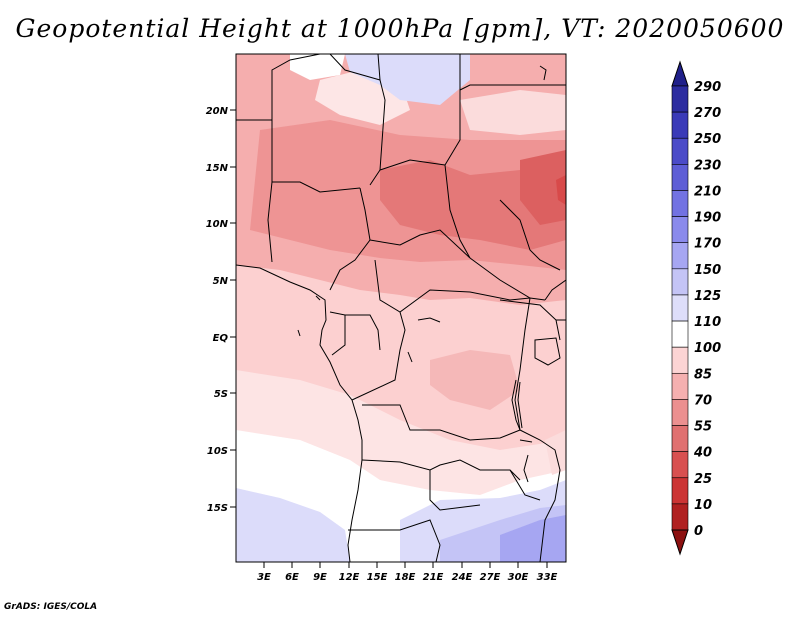 The image size is (800, 618). I want to click on lon-tick-label: 21E, so click(433, 577).